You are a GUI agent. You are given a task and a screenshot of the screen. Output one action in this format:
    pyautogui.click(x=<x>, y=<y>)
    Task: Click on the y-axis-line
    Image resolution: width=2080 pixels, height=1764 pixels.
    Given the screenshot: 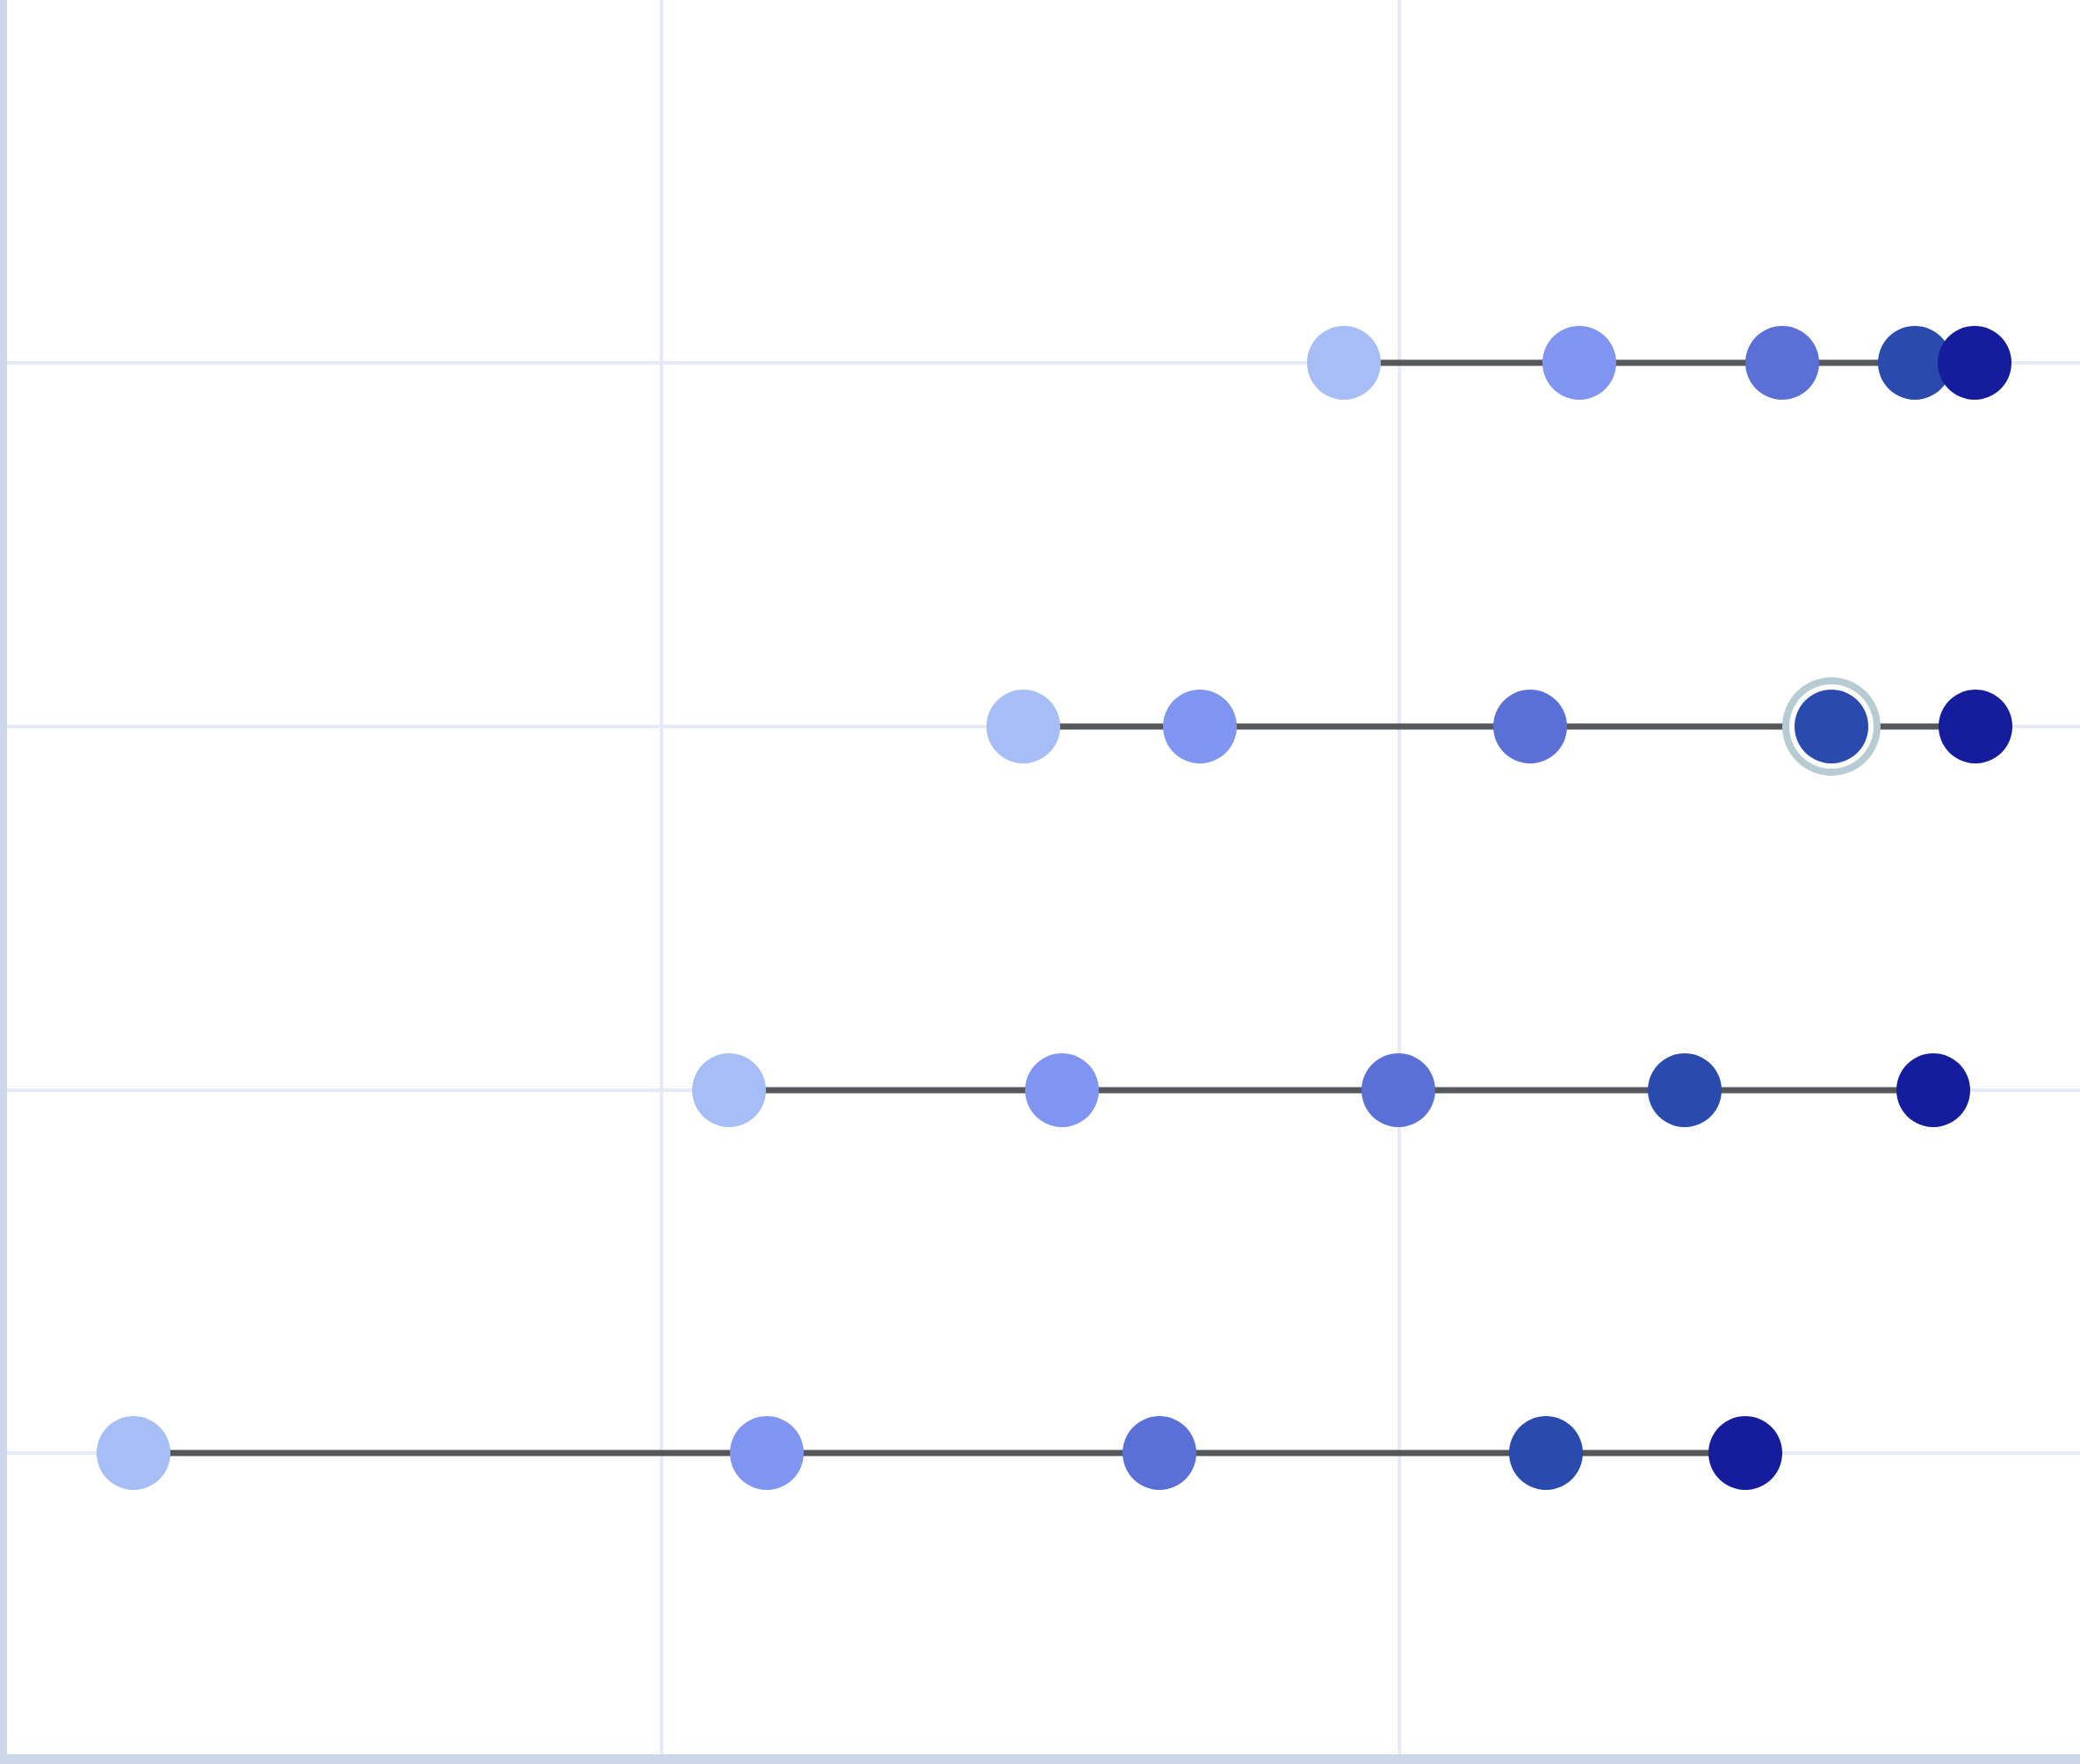 What is the action you would take?
    pyautogui.click(x=3, y=882)
    